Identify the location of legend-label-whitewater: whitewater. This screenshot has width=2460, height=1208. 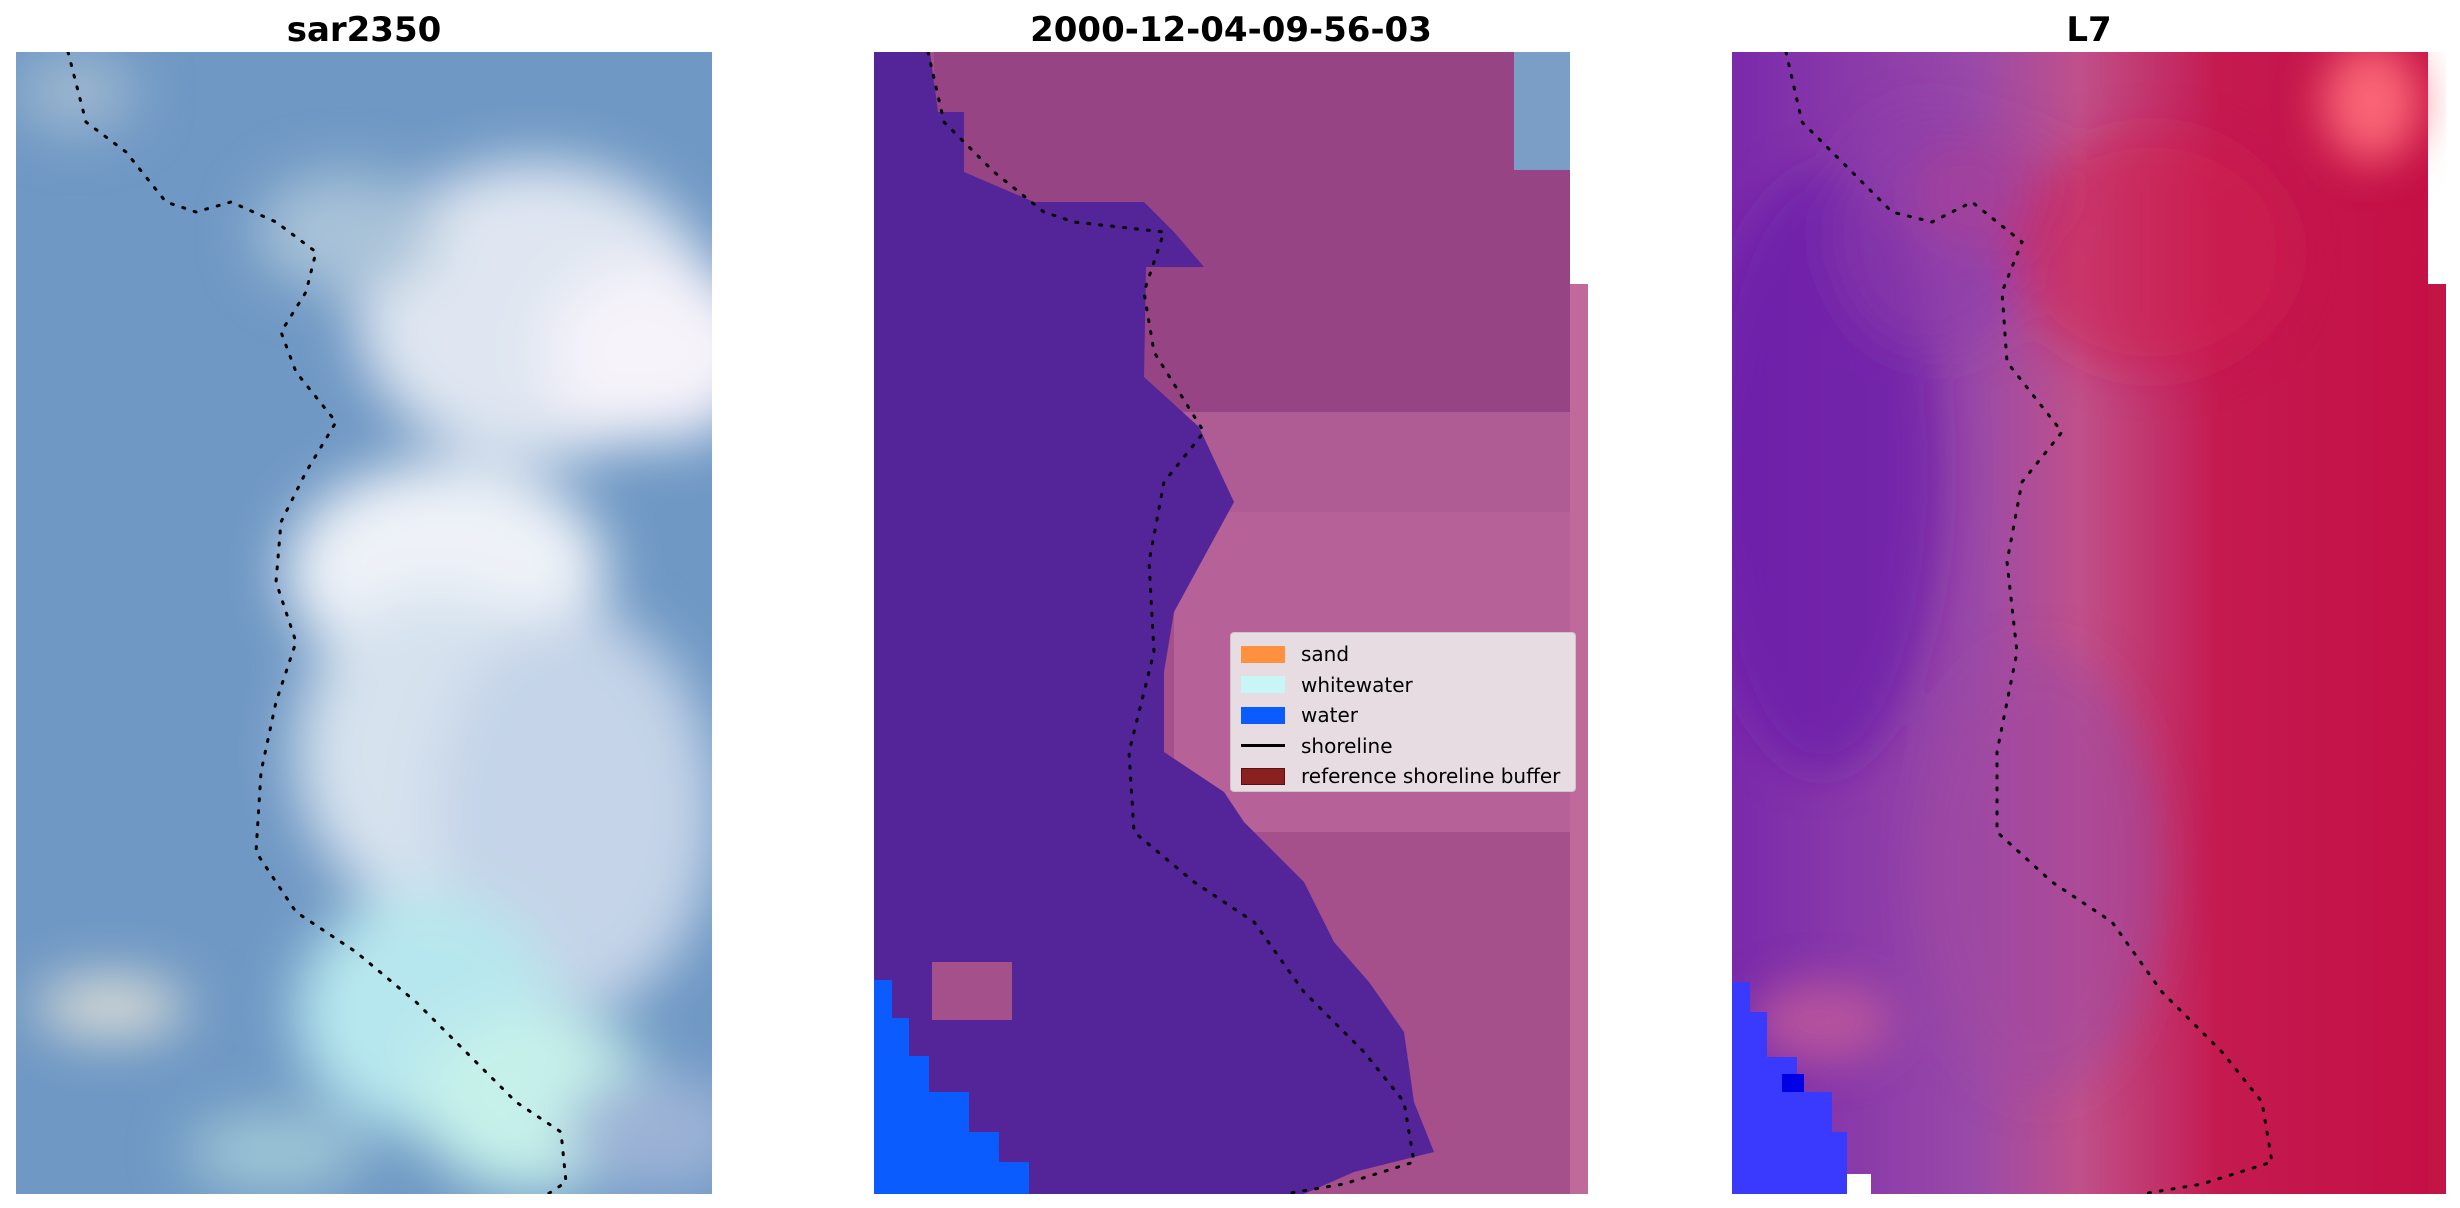
(1357, 684).